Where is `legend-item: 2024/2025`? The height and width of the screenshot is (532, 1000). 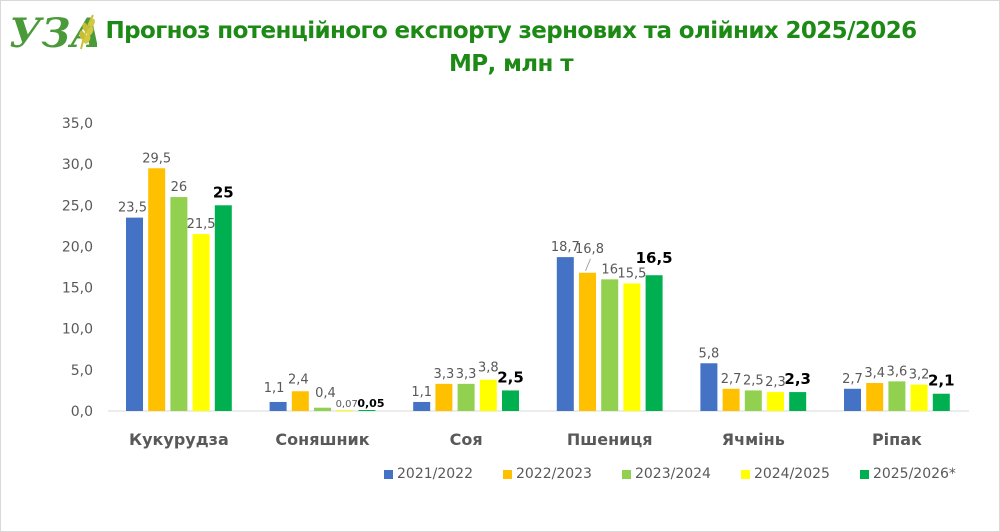 legend-item: 2024/2025 is located at coordinates (785, 474).